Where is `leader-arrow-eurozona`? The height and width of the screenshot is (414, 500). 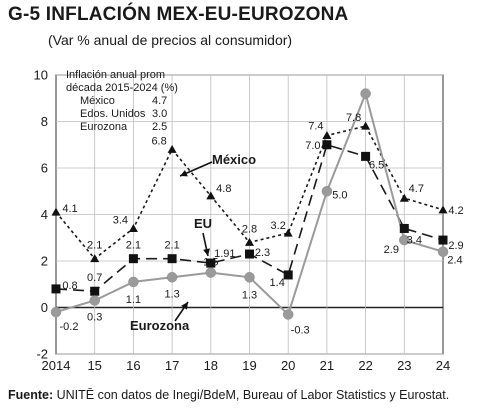
leader-arrow-eurozona is located at coordinates (184, 306).